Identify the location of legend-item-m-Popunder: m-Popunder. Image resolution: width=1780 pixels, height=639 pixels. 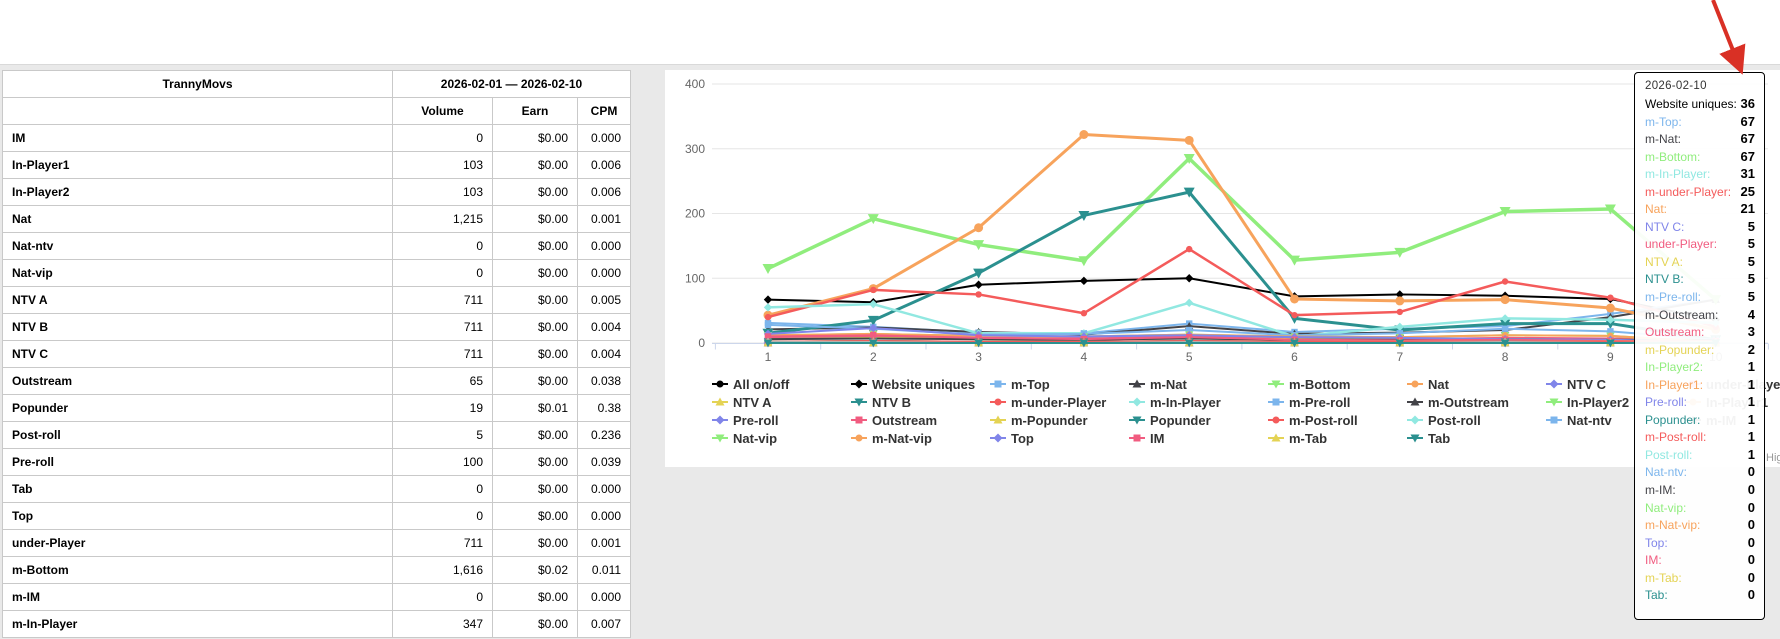
(1039, 420).